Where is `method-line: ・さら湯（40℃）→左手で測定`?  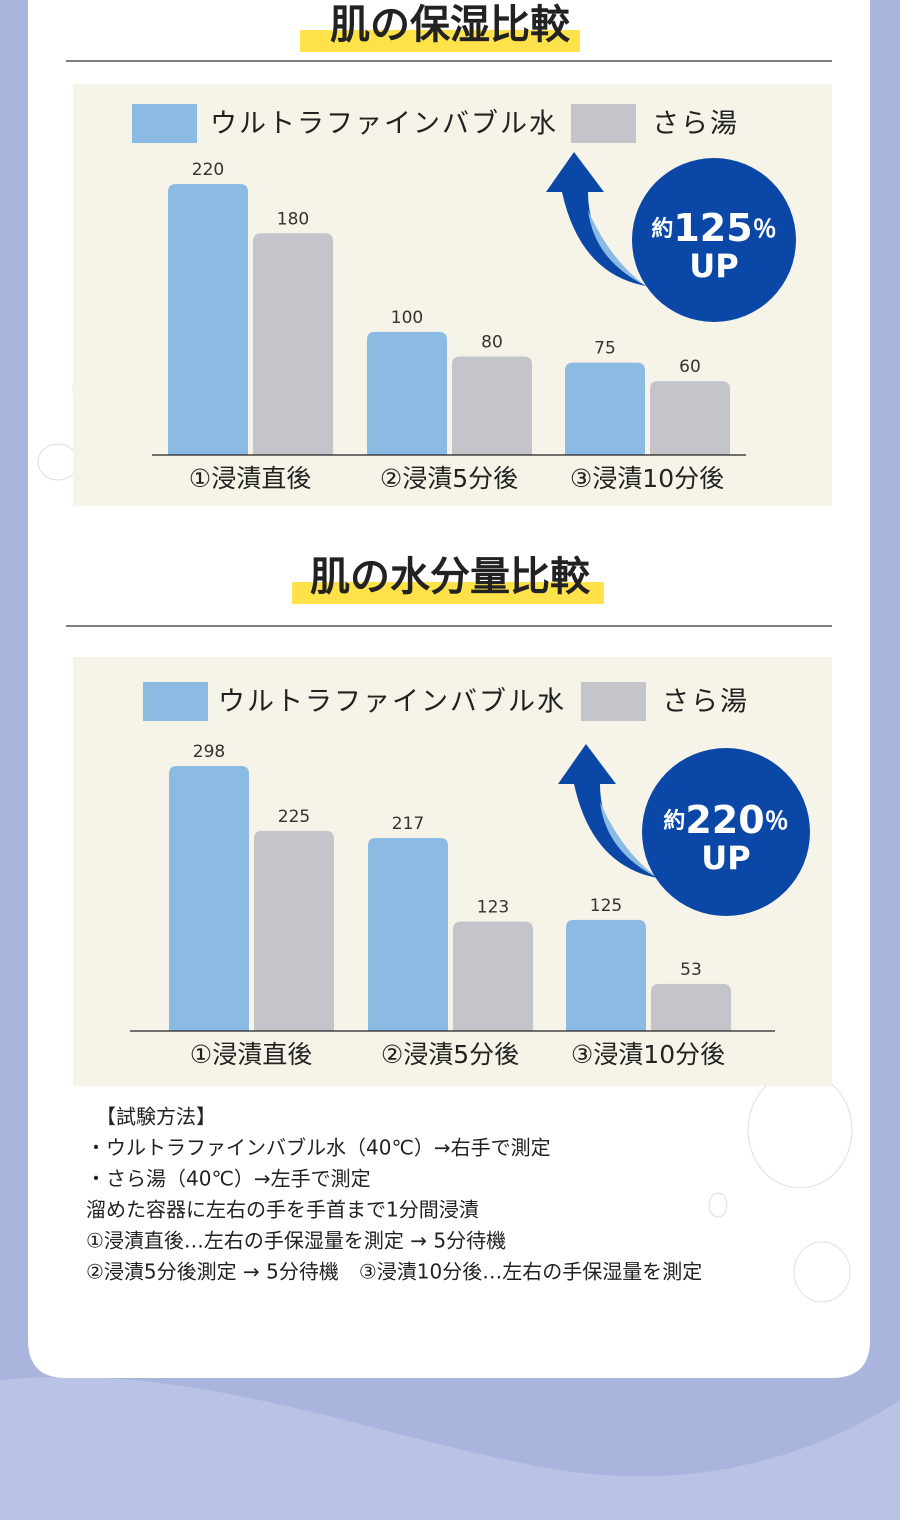
method-line: ・さら湯（40℃）→左手で測定 is located at coordinates (228, 1179).